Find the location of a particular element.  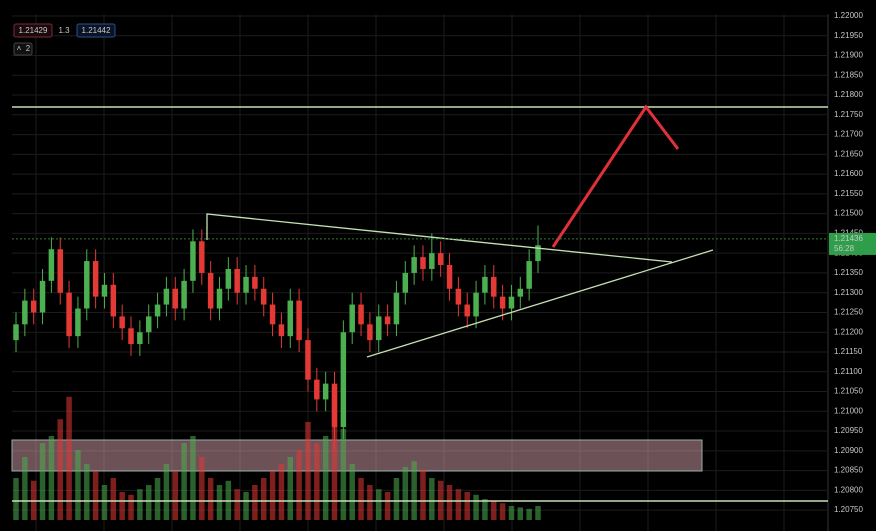

y-tick-label: 1.21350 is located at coordinates (848, 272).